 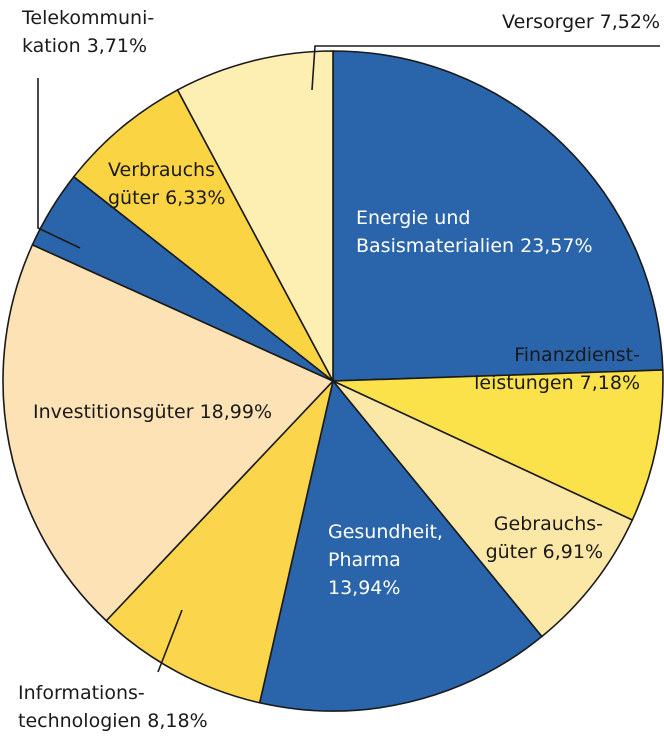 I want to click on slice-label: Finanzdienst-, so click(x=577, y=355).